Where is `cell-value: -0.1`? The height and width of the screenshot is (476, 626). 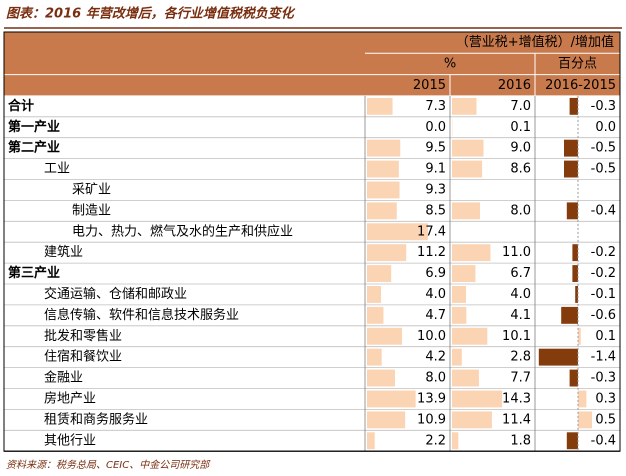
cell-value: -0.1 is located at coordinates (603, 294).